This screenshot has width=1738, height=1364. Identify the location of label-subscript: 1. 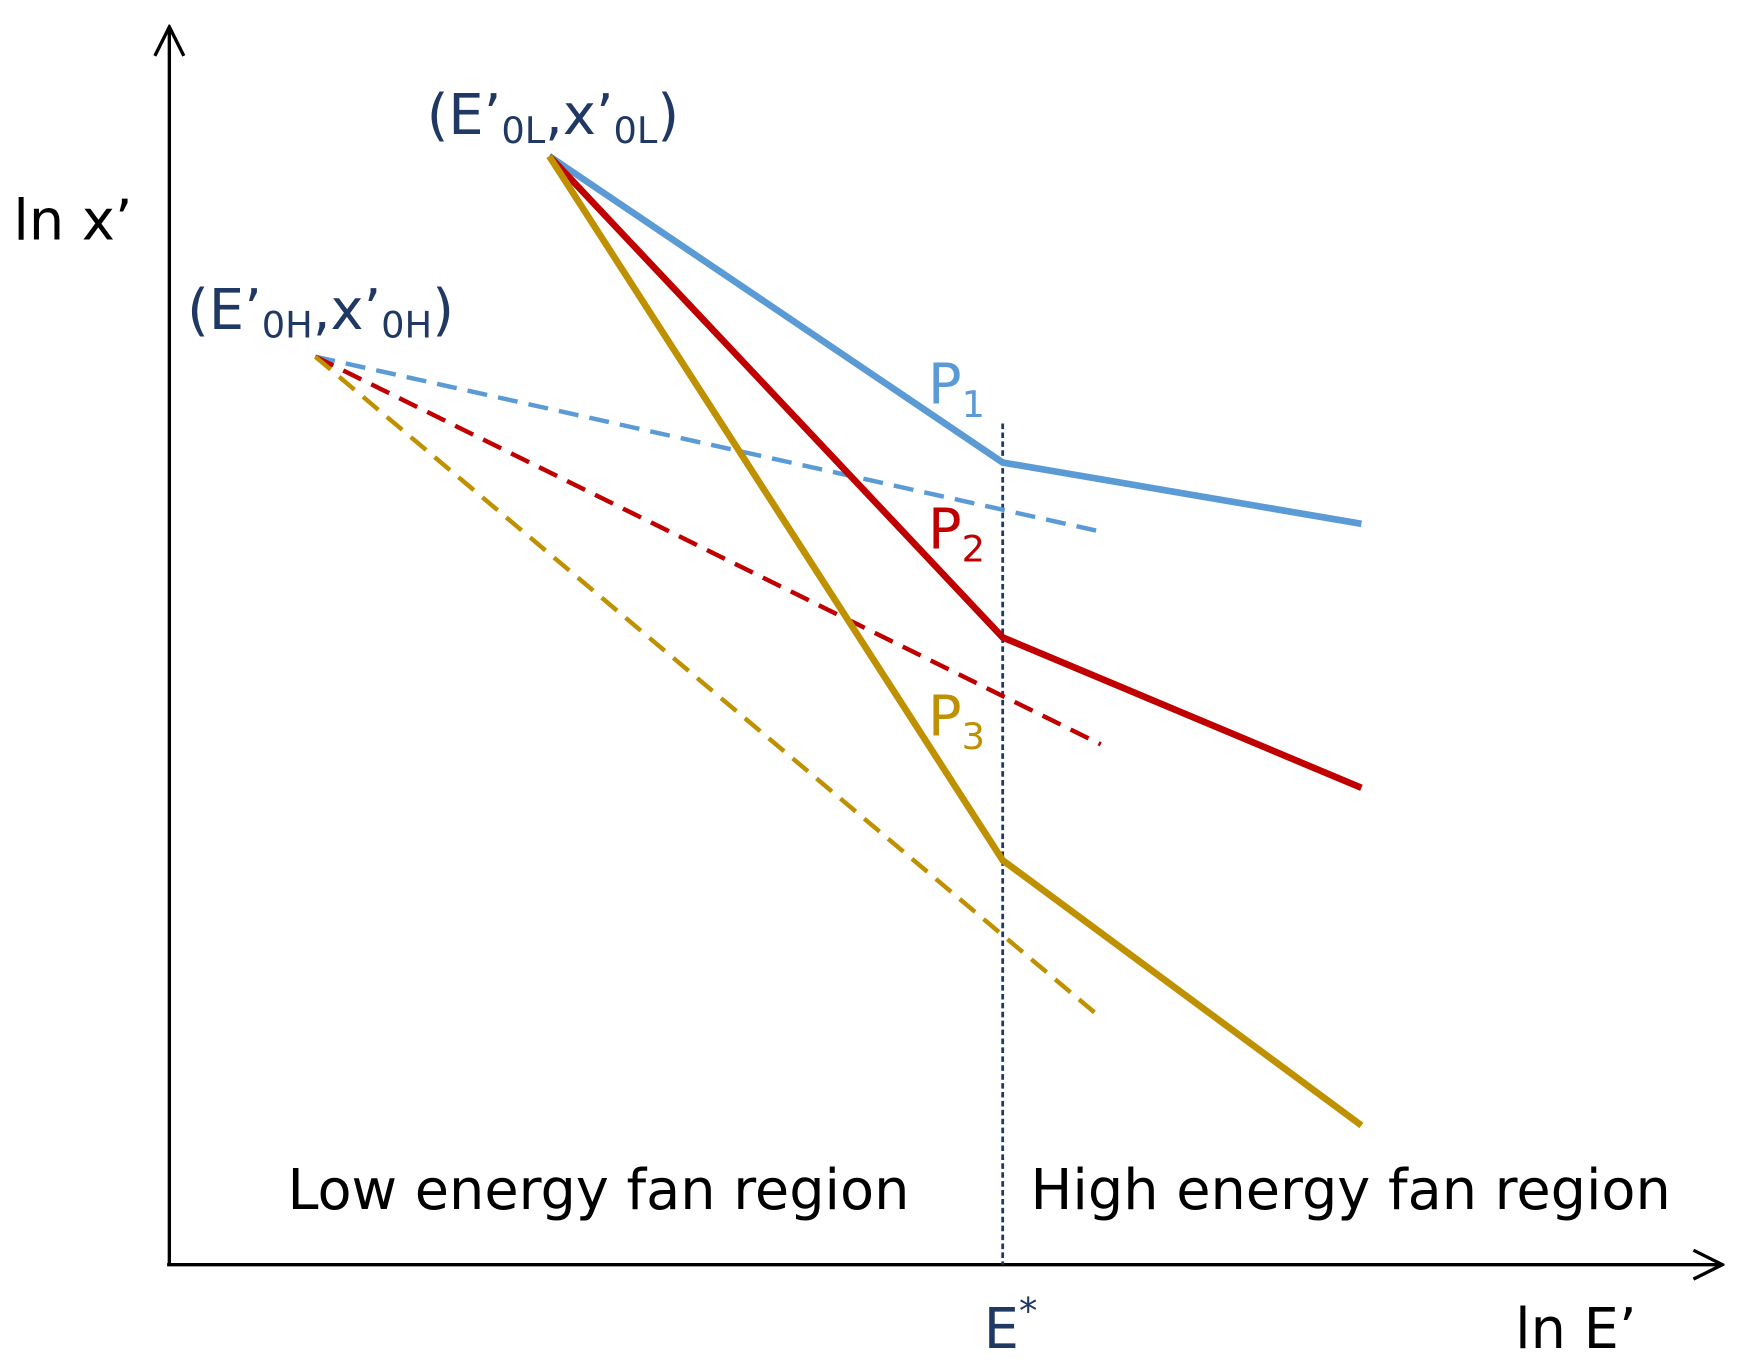
(973, 404).